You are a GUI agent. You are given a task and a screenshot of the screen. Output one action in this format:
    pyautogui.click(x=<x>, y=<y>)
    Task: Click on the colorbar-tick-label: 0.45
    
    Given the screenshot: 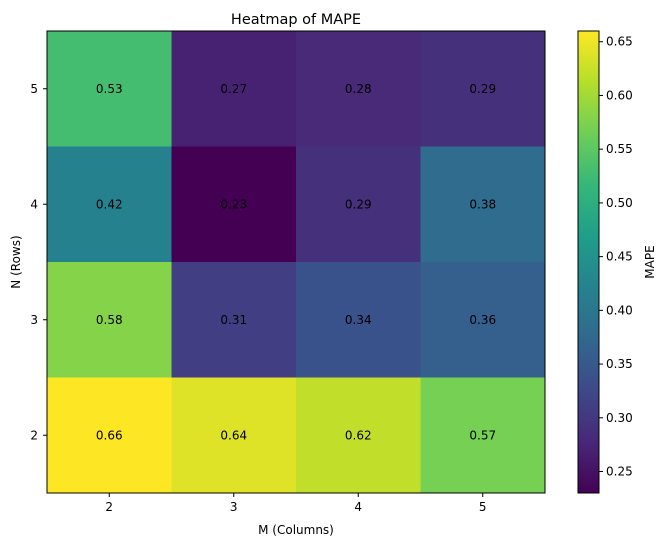 What is the action you would take?
    pyautogui.click(x=619, y=257)
    